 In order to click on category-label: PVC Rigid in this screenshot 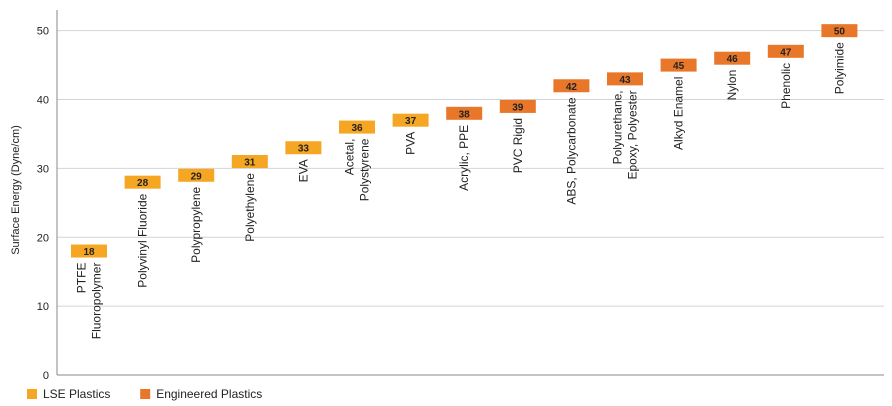, I will do `click(518, 145)`.